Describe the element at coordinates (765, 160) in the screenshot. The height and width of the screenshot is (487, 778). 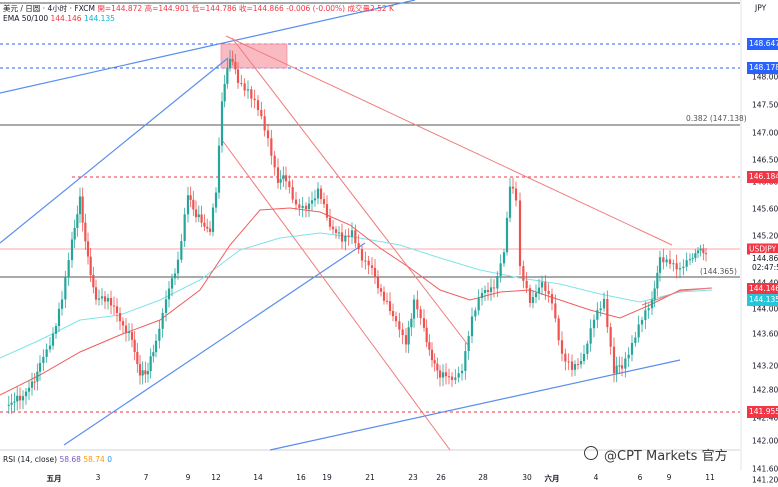
I see `y-tick-label: 146.500` at that location.